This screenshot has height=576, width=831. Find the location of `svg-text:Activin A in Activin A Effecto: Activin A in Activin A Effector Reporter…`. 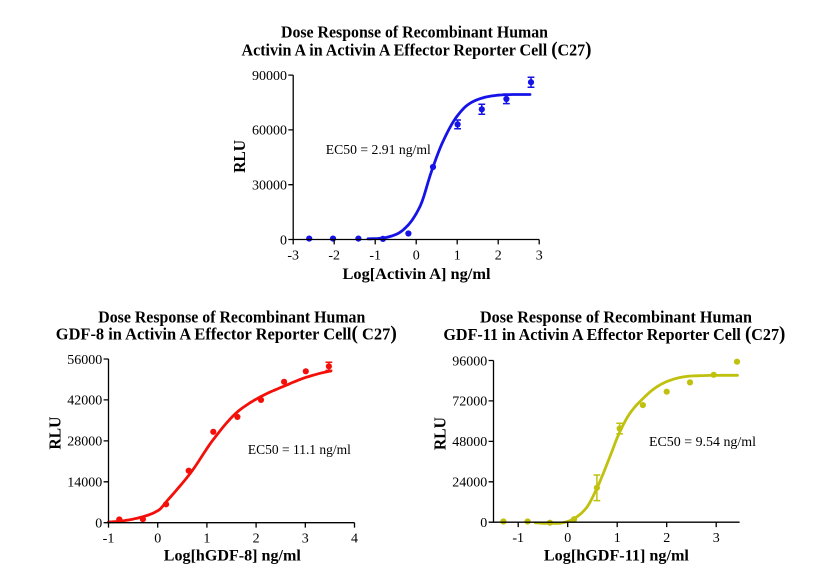

svg-text:Activin A in Activin A Effecto: Activin A in Activin A Effector Reporter… is located at coordinates (417, 49).